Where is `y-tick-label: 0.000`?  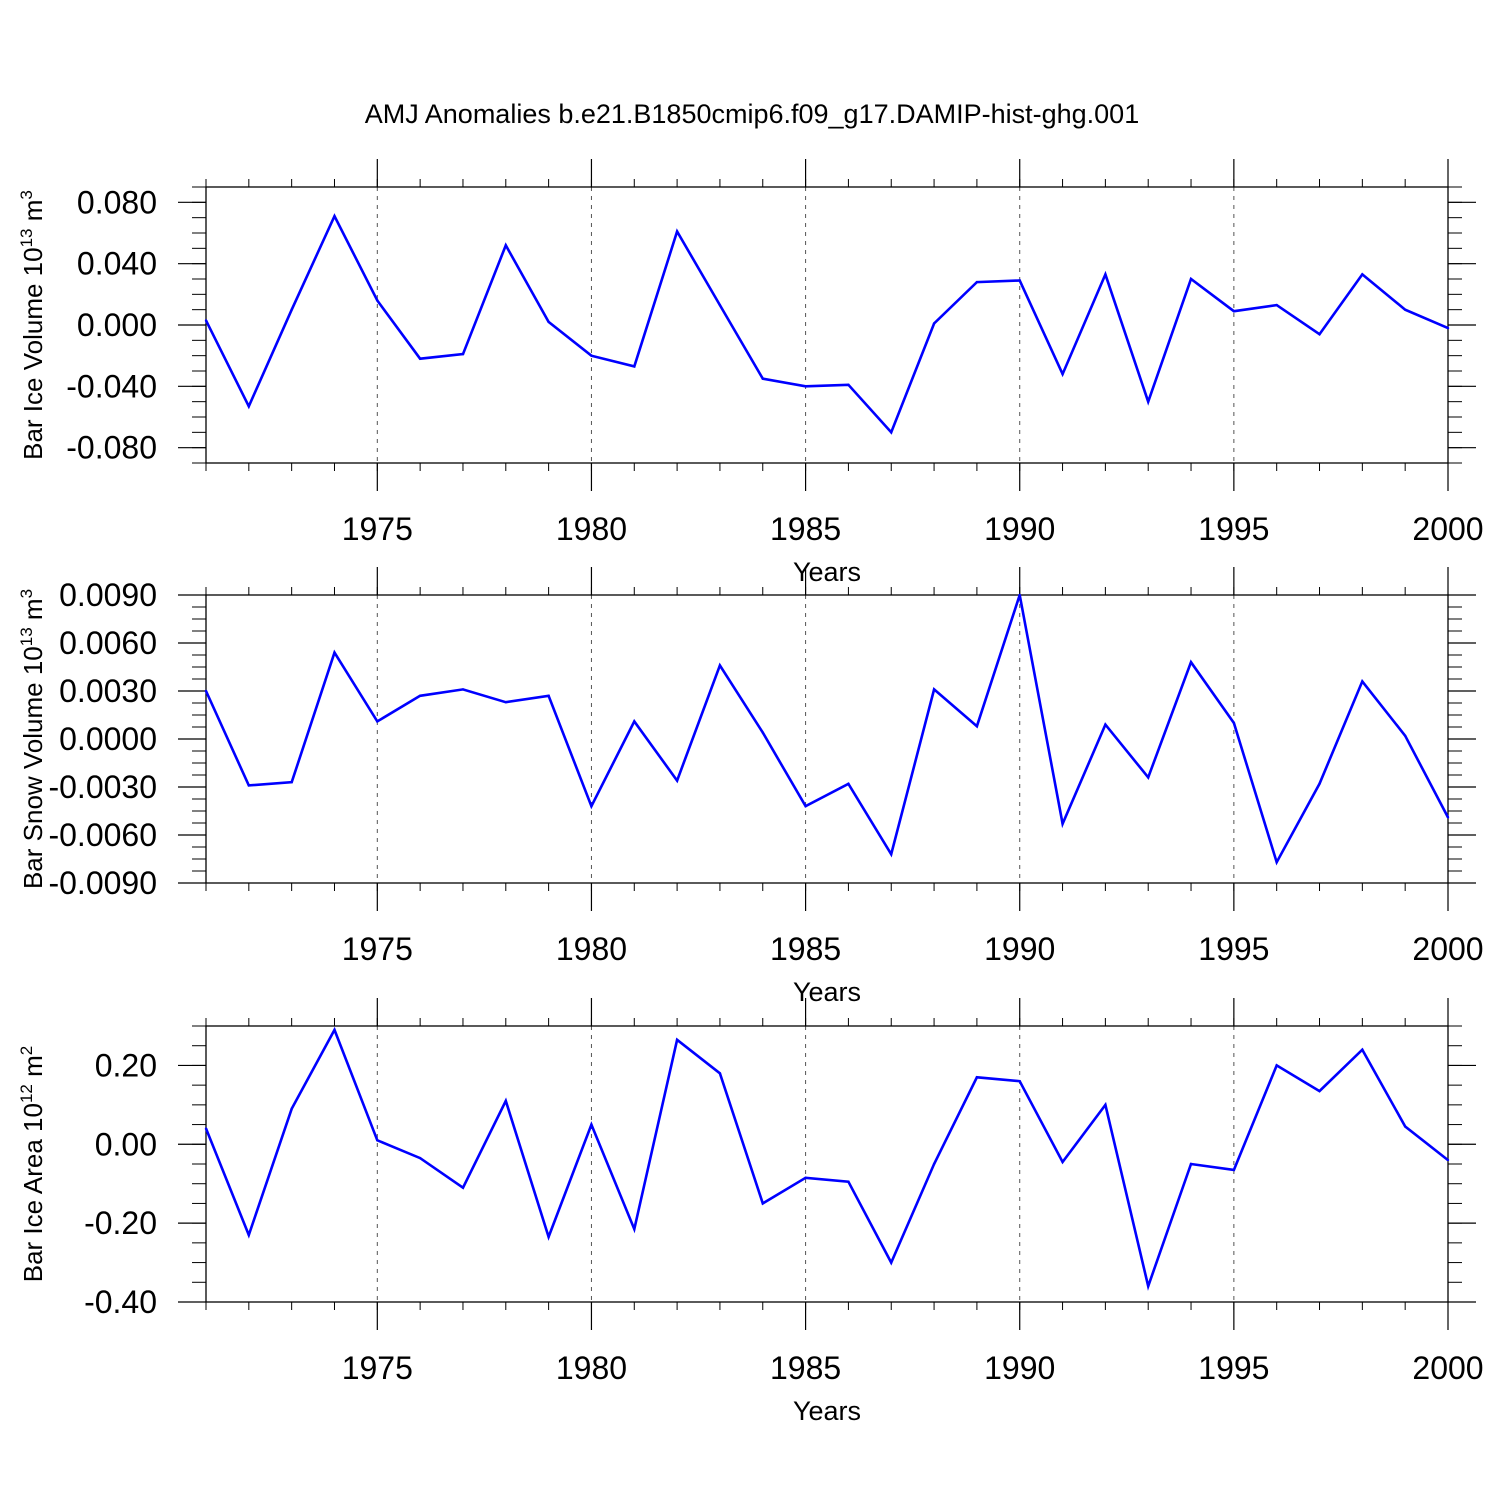 y-tick-label: 0.000 is located at coordinates (117, 325).